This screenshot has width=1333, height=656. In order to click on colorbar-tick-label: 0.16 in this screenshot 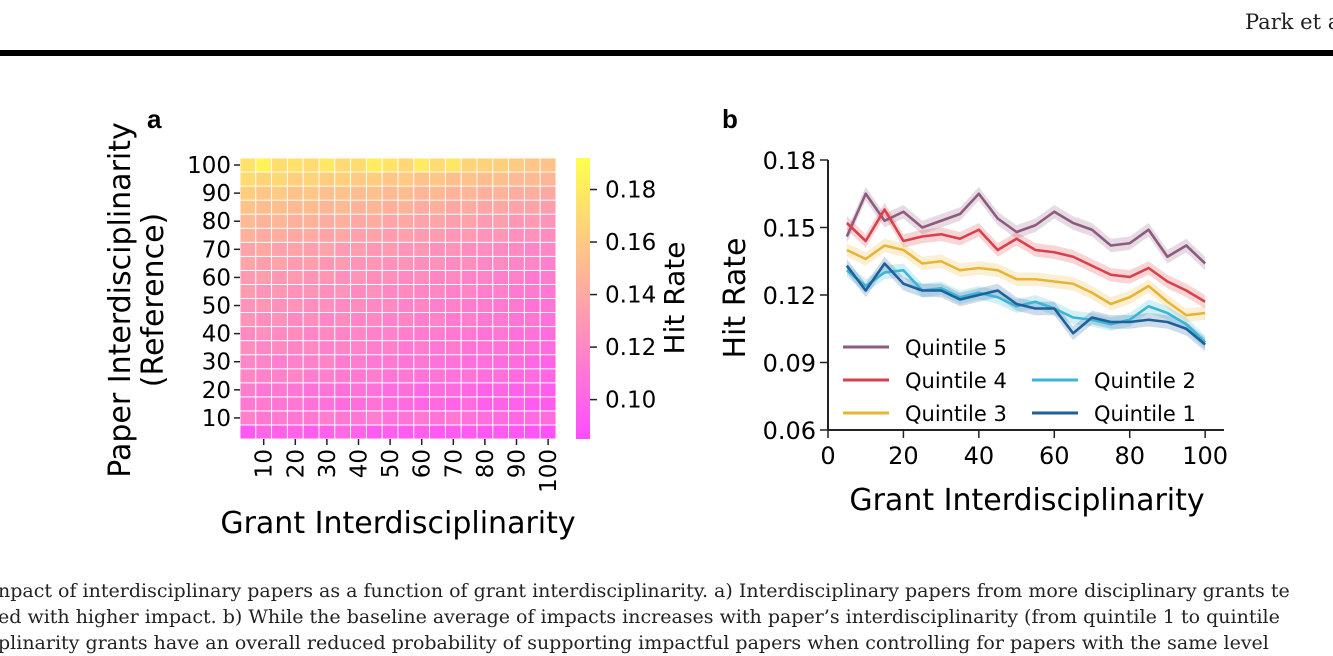, I will do `click(630, 243)`.